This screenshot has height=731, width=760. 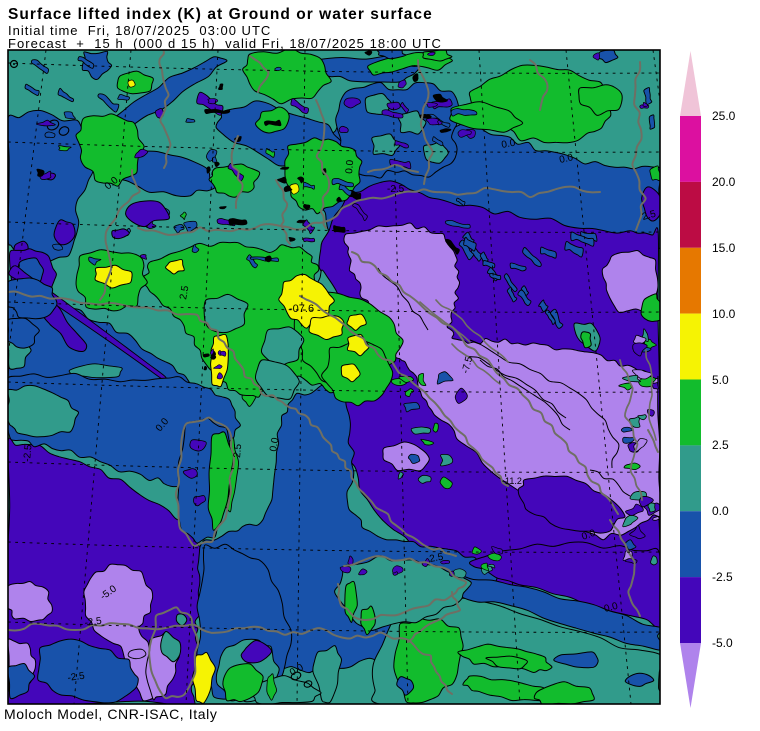 I want to click on svg-text: -7.5, so click(x=467, y=365).